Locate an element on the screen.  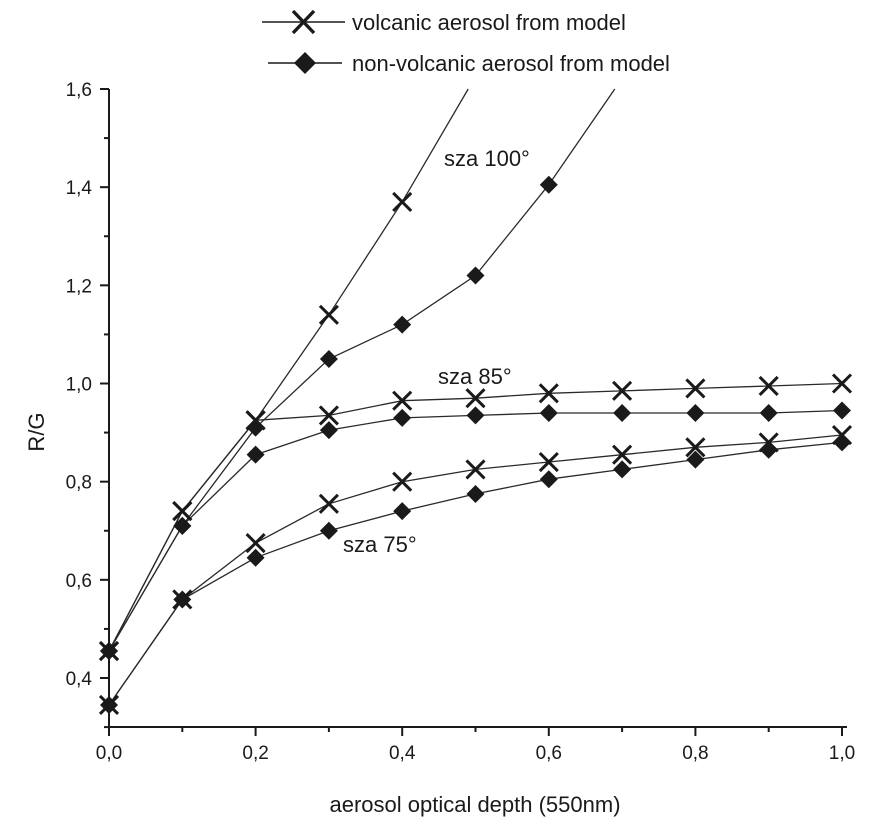
y-axis-title: R/G is located at coordinates (36, 431).